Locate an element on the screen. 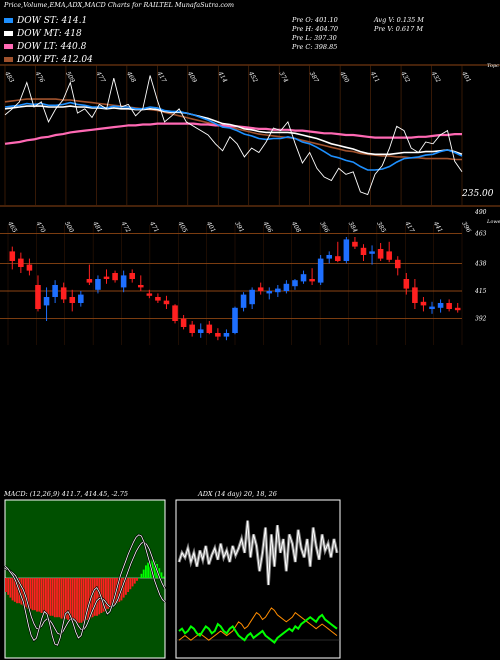 The height and width of the screenshot is (660, 500). panel2-level-label: 463 is located at coordinates (480, 233).